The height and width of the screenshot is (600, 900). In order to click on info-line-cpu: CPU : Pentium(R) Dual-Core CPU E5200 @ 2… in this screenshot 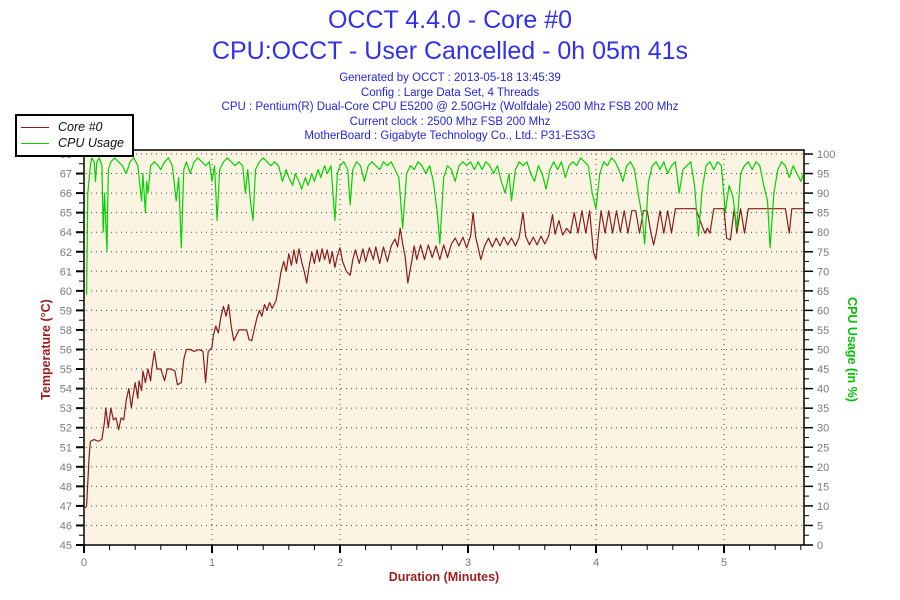, I will do `click(450, 107)`.